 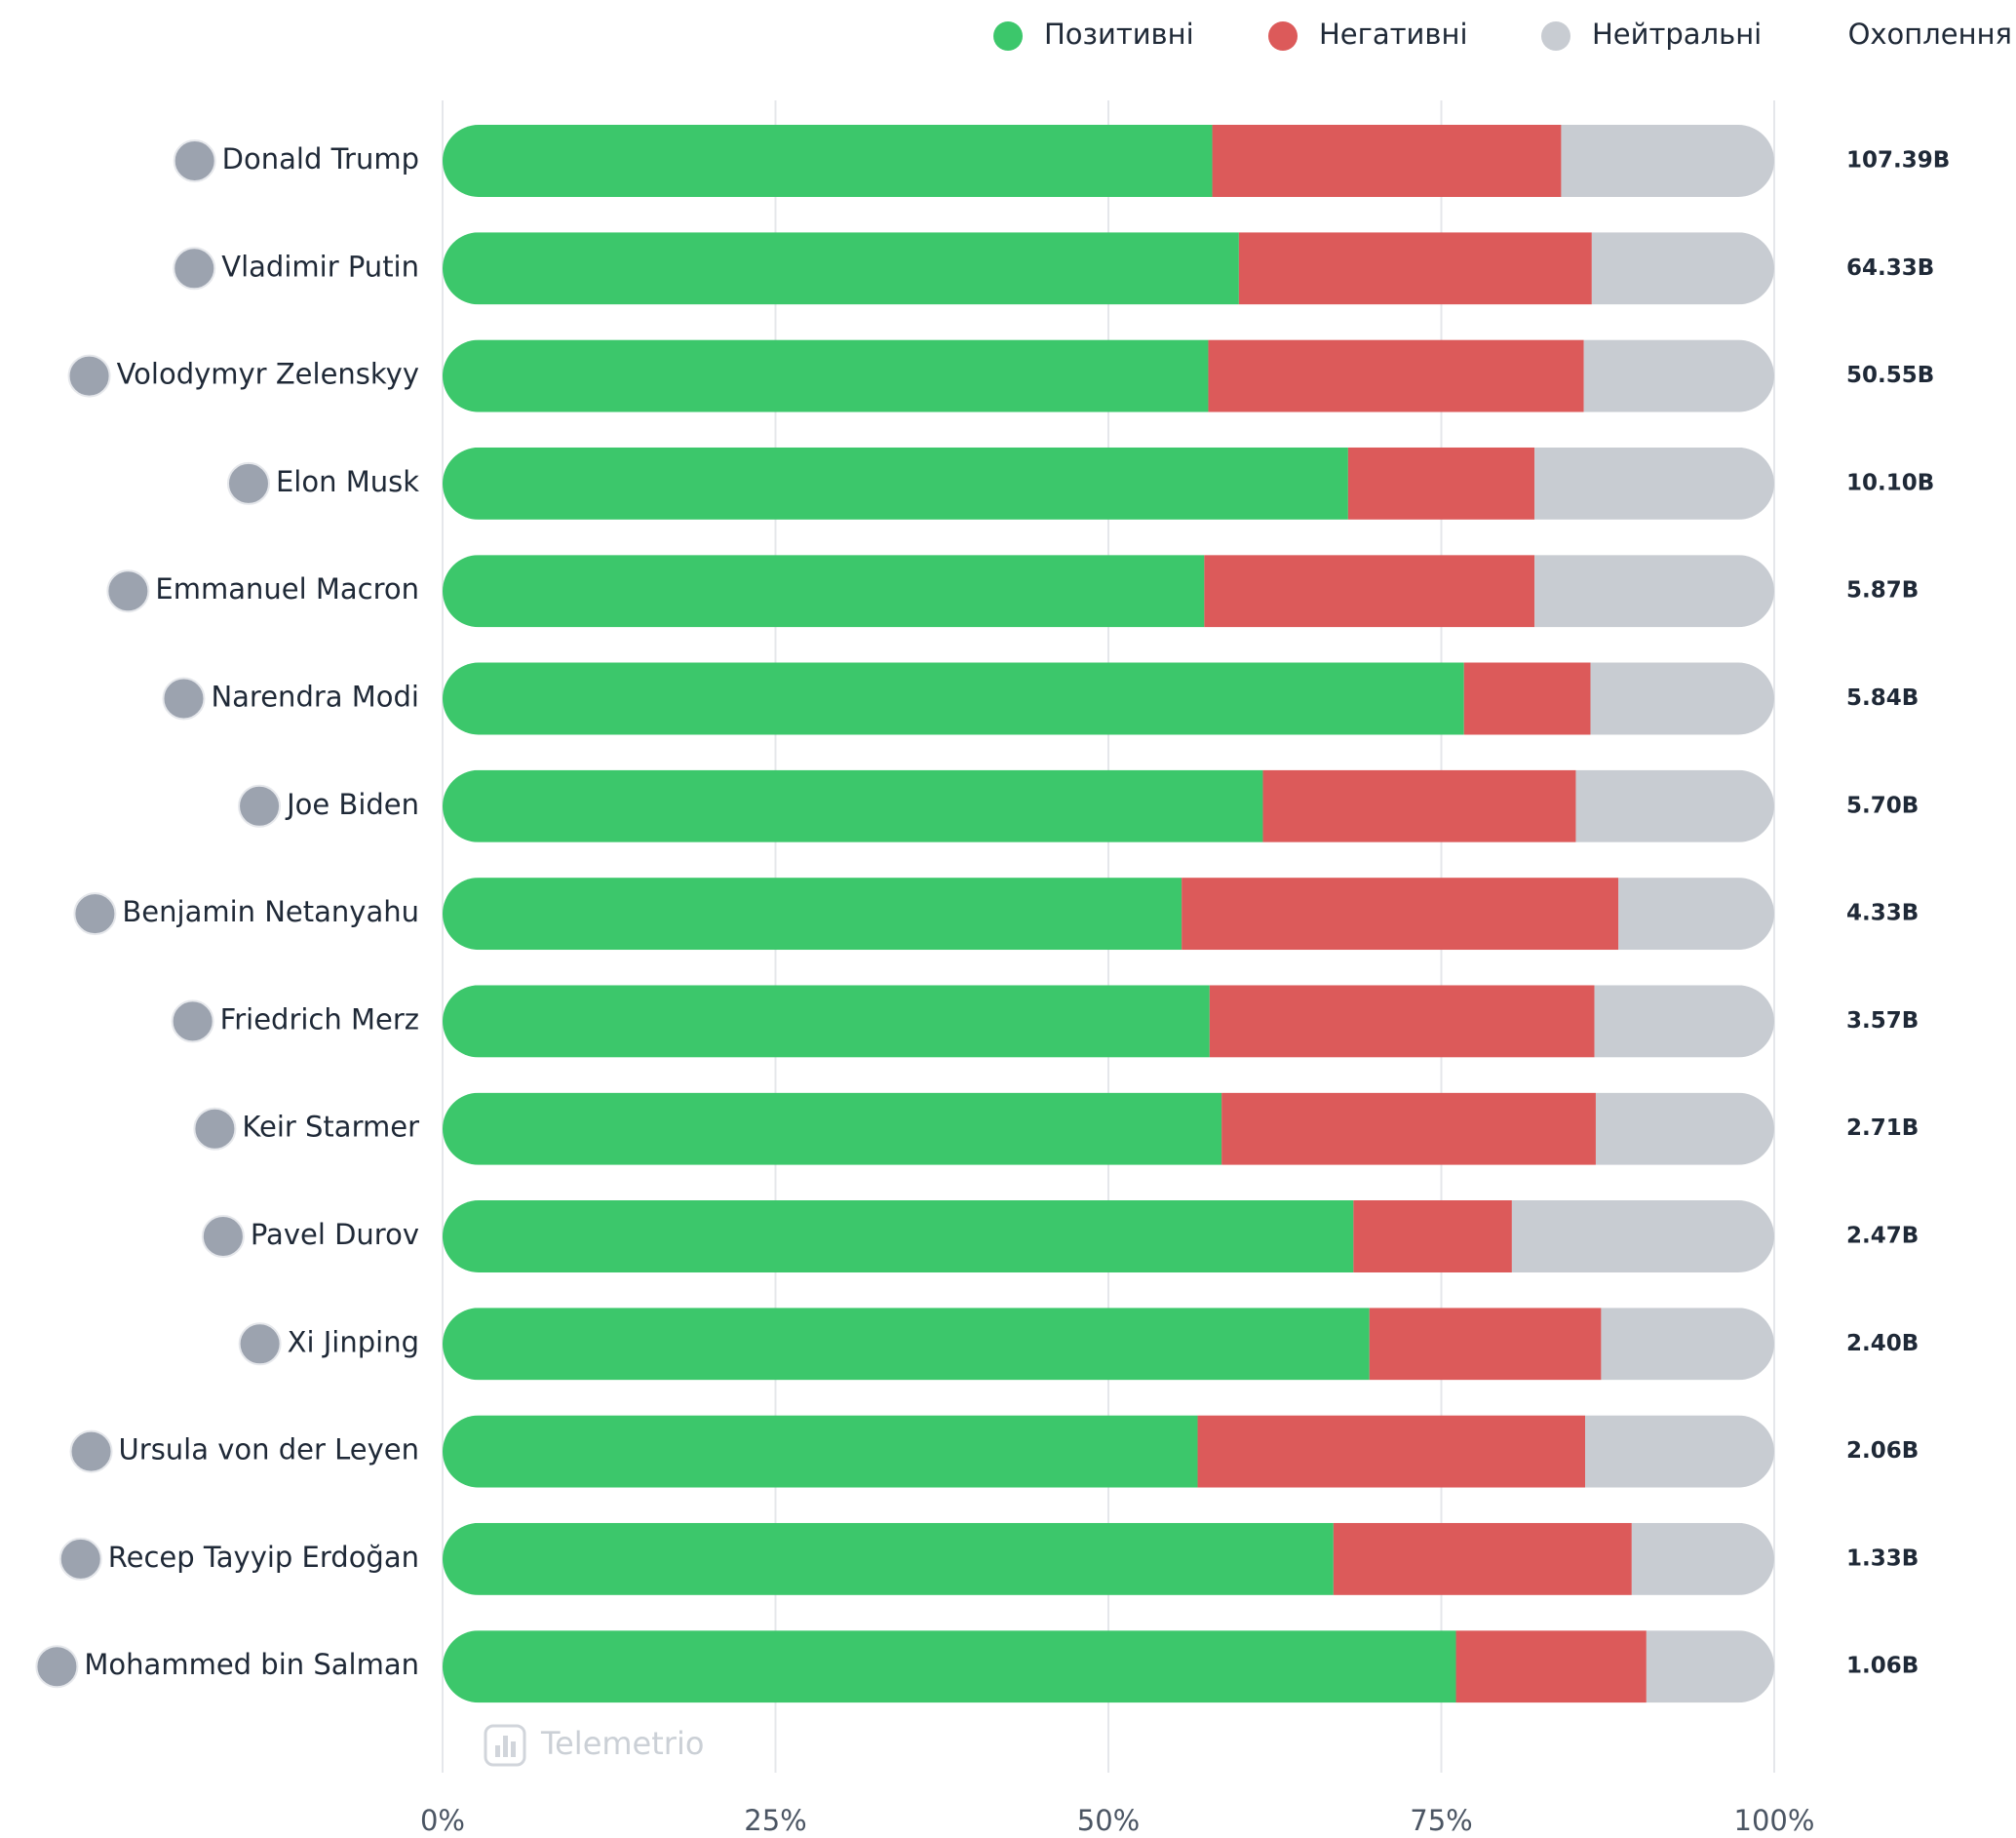 What do you see at coordinates (347, 482) in the screenshot?
I see `category-label: Elon Musk` at bounding box center [347, 482].